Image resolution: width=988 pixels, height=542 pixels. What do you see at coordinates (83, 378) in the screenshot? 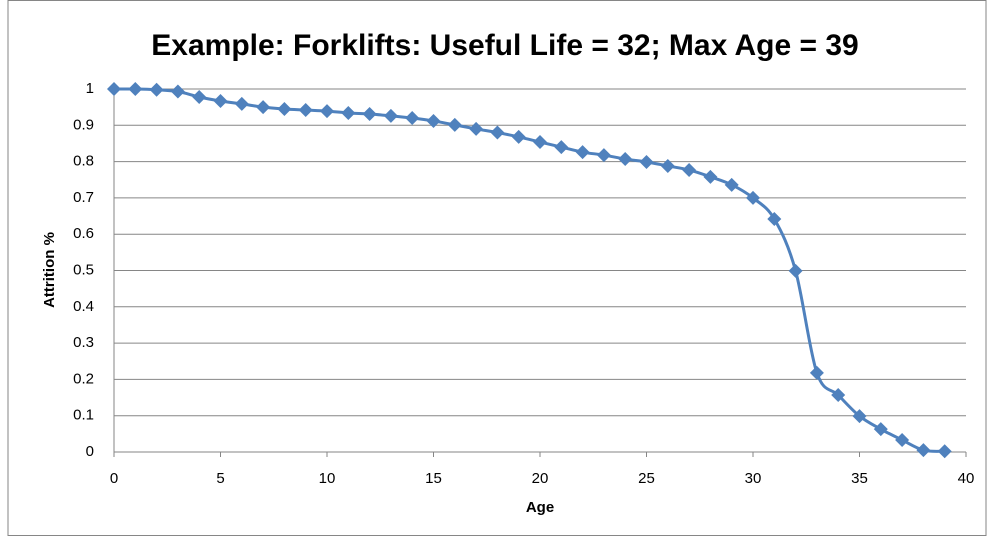
I see `y-tick-label: 0.2` at bounding box center [83, 378].